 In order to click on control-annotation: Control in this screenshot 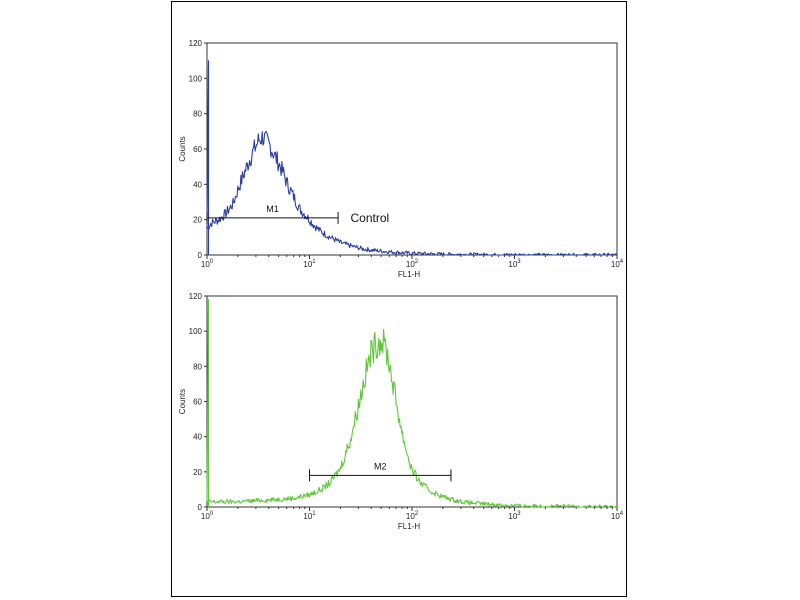, I will do `click(370, 218)`.